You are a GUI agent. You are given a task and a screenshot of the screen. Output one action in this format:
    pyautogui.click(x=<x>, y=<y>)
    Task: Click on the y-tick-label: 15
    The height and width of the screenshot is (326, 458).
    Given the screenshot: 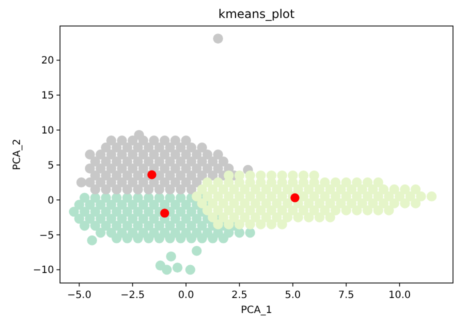 What is the action you would take?
    pyautogui.click(x=47, y=96)
    